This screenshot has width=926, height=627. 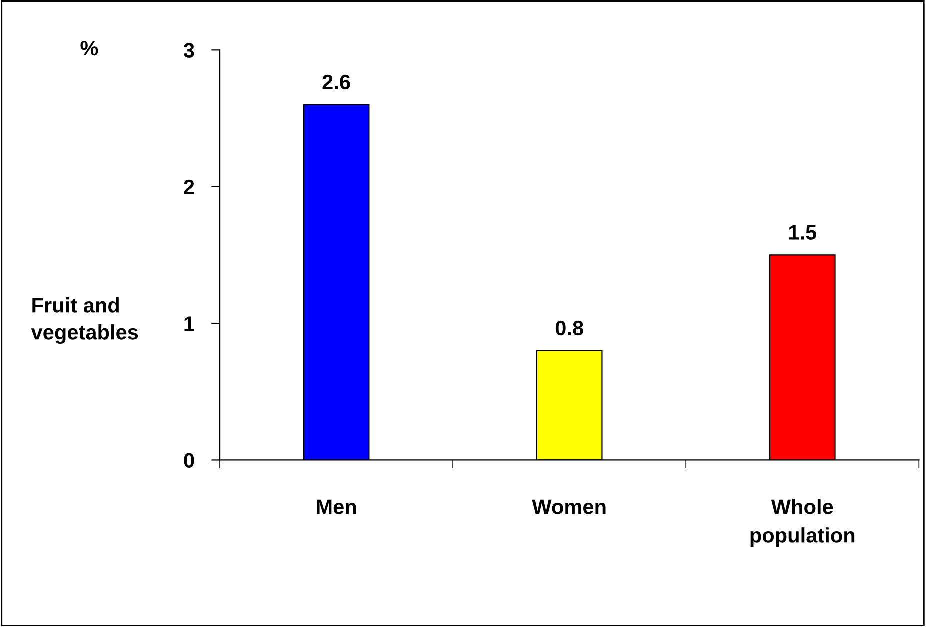 What do you see at coordinates (189, 460) in the screenshot?
I see `y-tick-label: 0` at bounding box center [189, 460].